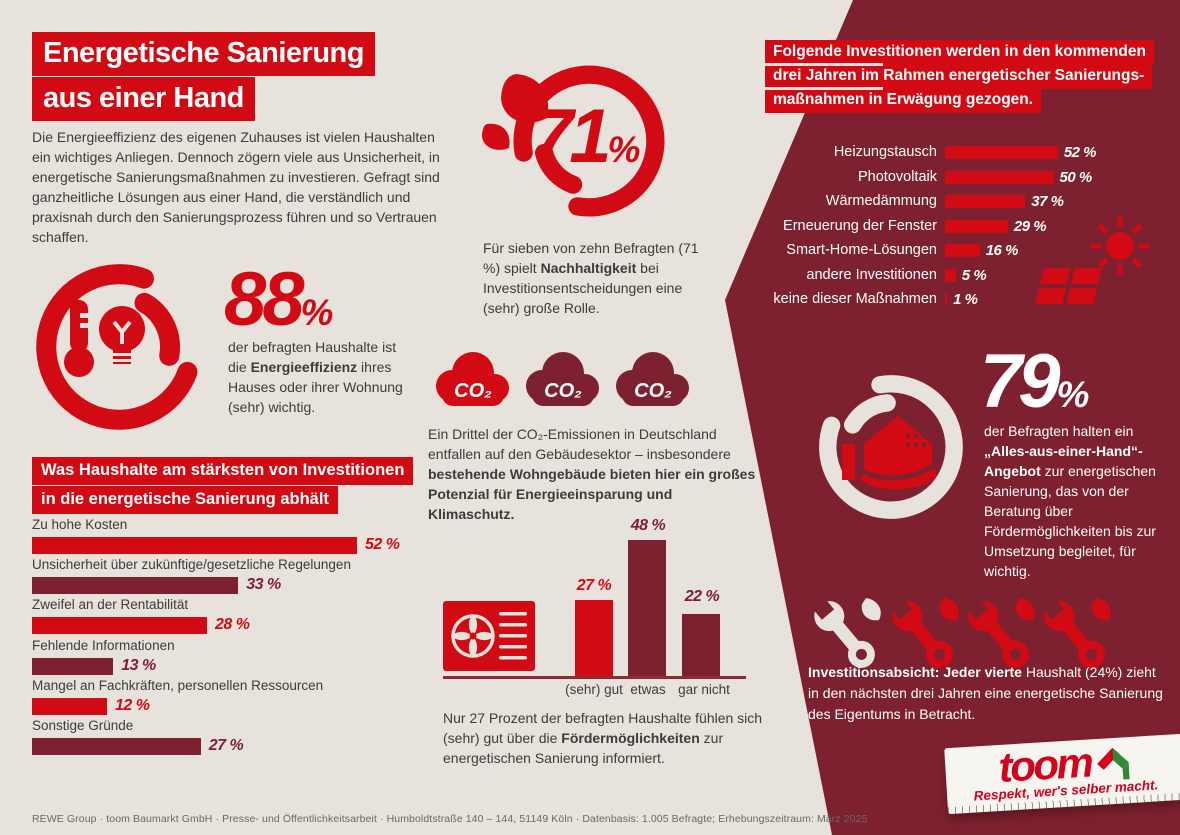 The height and width of the screenshot is (835, 1180). What do you see at coordinates (122, 335) in the screenshot?
I see `lightbulb-icon` at bounding box center [122, 335].